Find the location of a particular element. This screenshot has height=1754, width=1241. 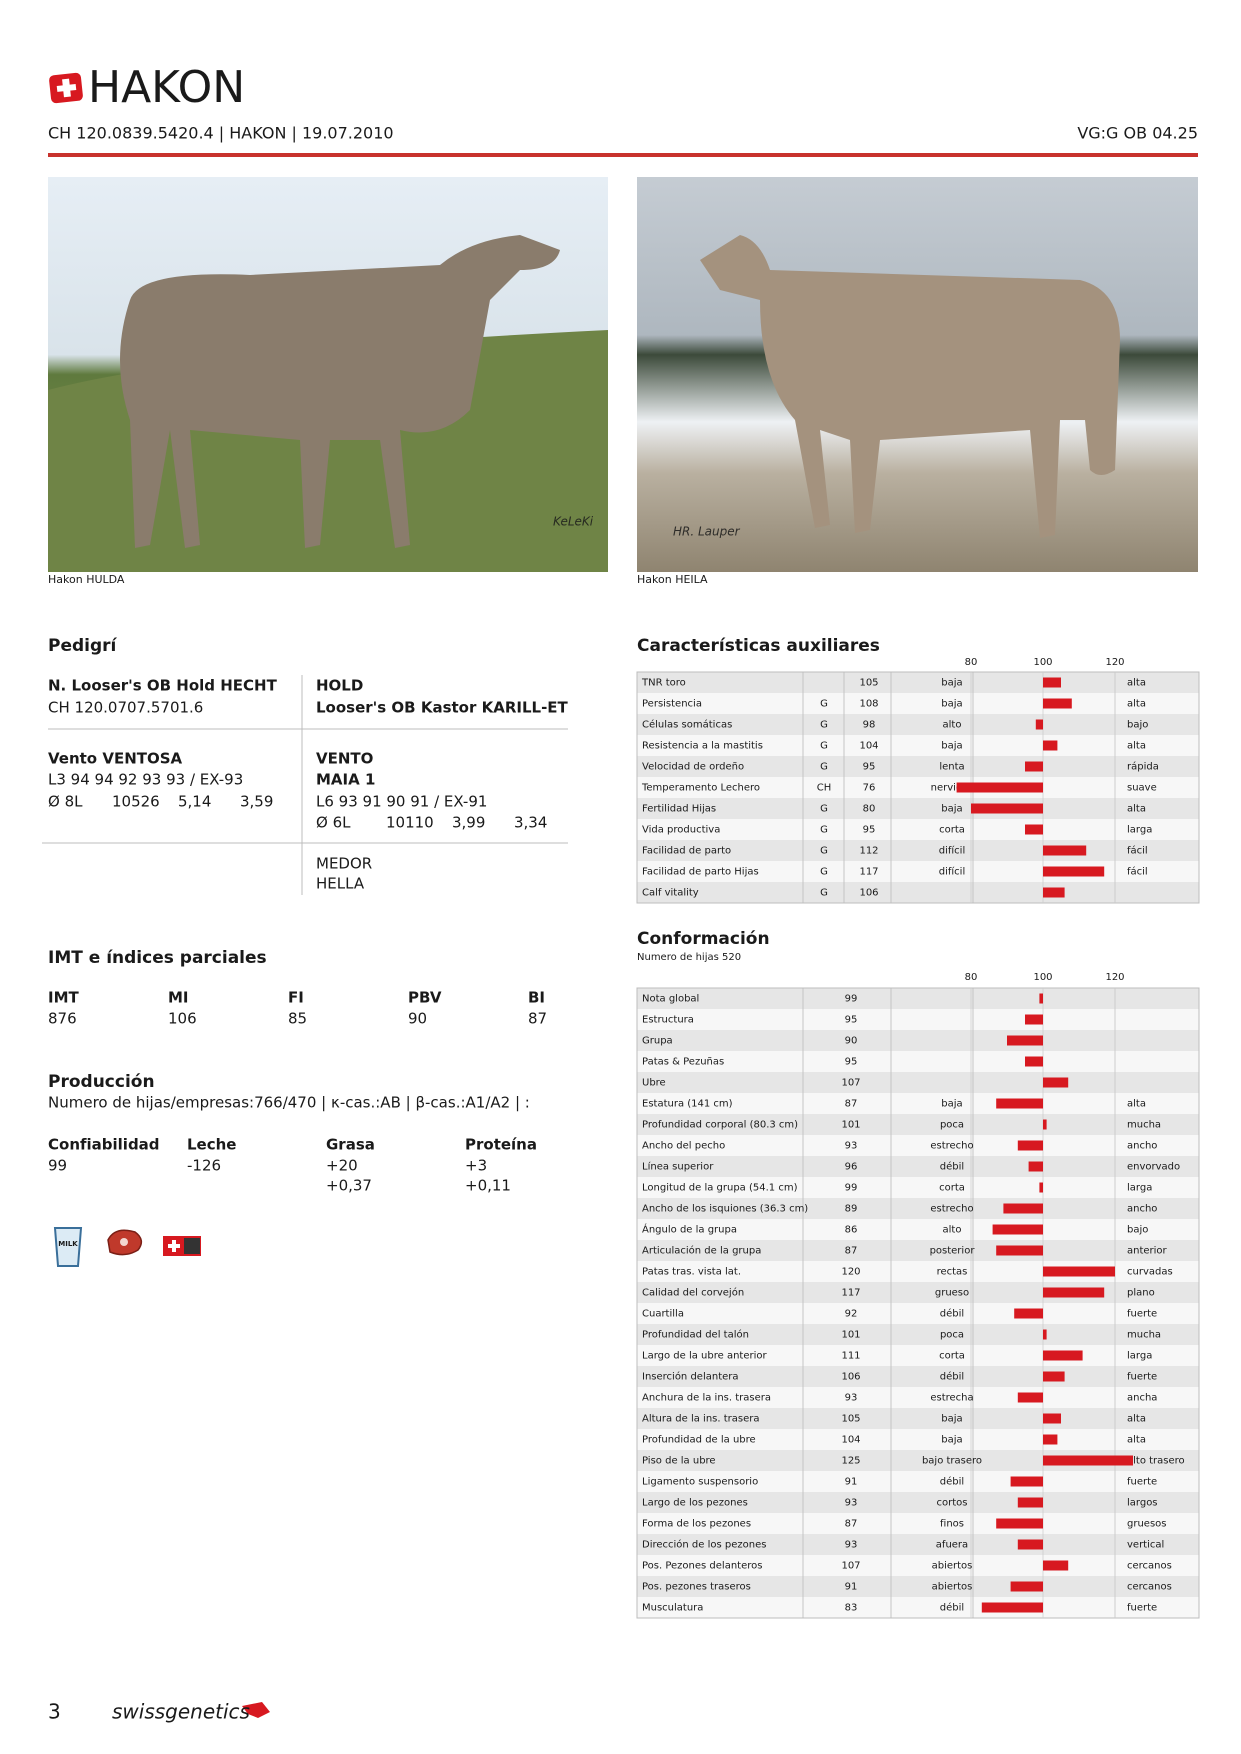

low-label: rectas is located at coordinates (952, 1272).